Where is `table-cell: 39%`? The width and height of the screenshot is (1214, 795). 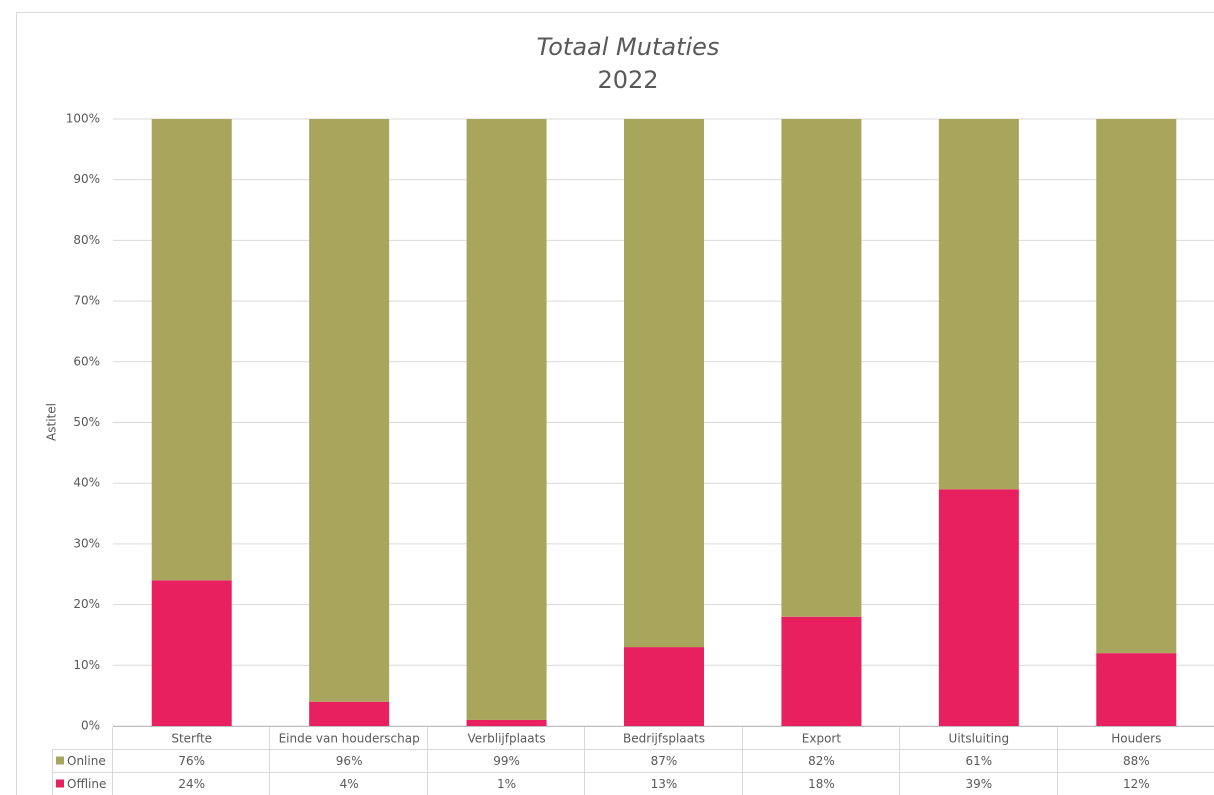 table-cell: 39% is located at coordinates (979, 784).